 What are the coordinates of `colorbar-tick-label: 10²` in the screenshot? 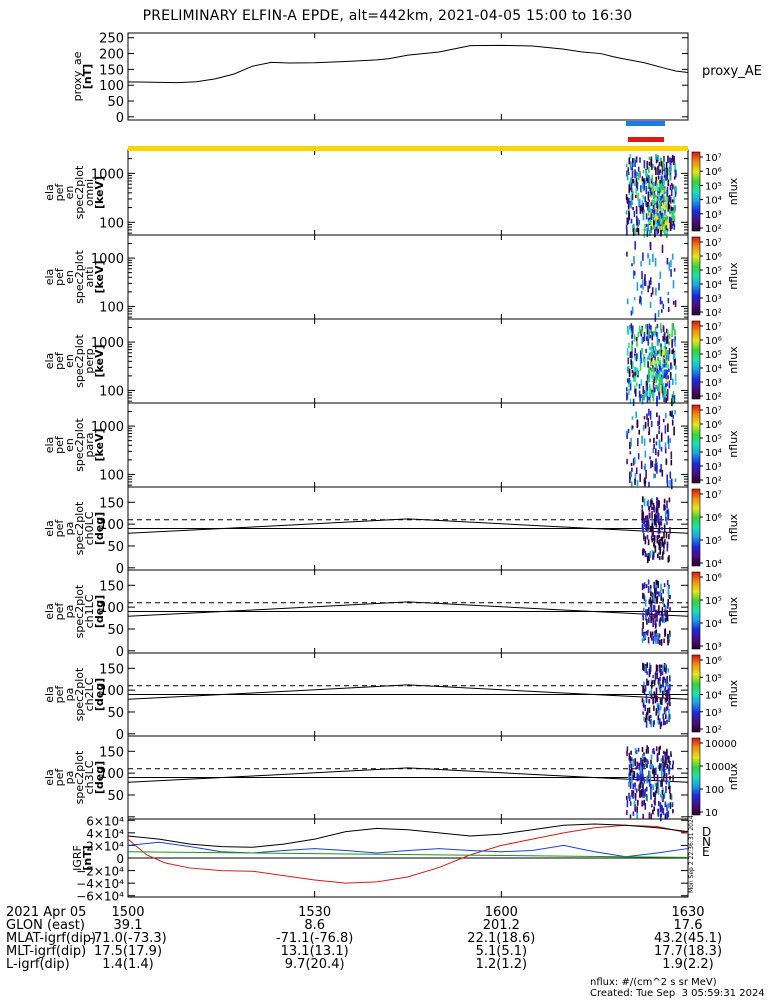 It's located at (713, 313).